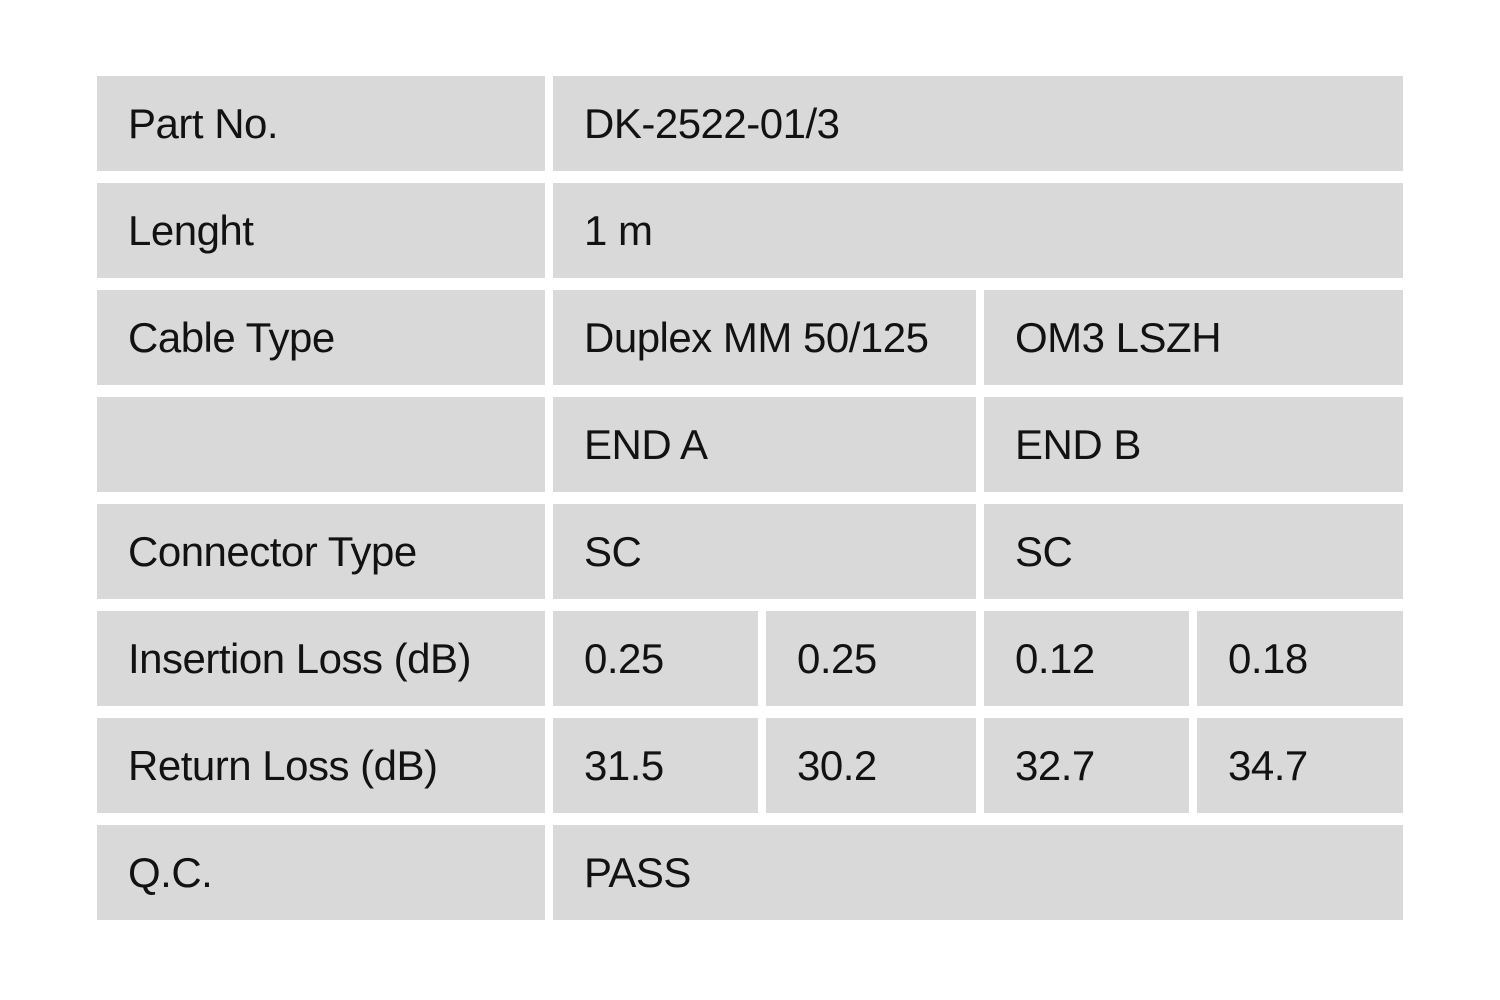 Image resolution: width=1500 pixels, height=1000 pixels. Describe the element at coordinates (655, 765) in the screenshot. I see `return-loss-end-a-1: 31.5` at that location.